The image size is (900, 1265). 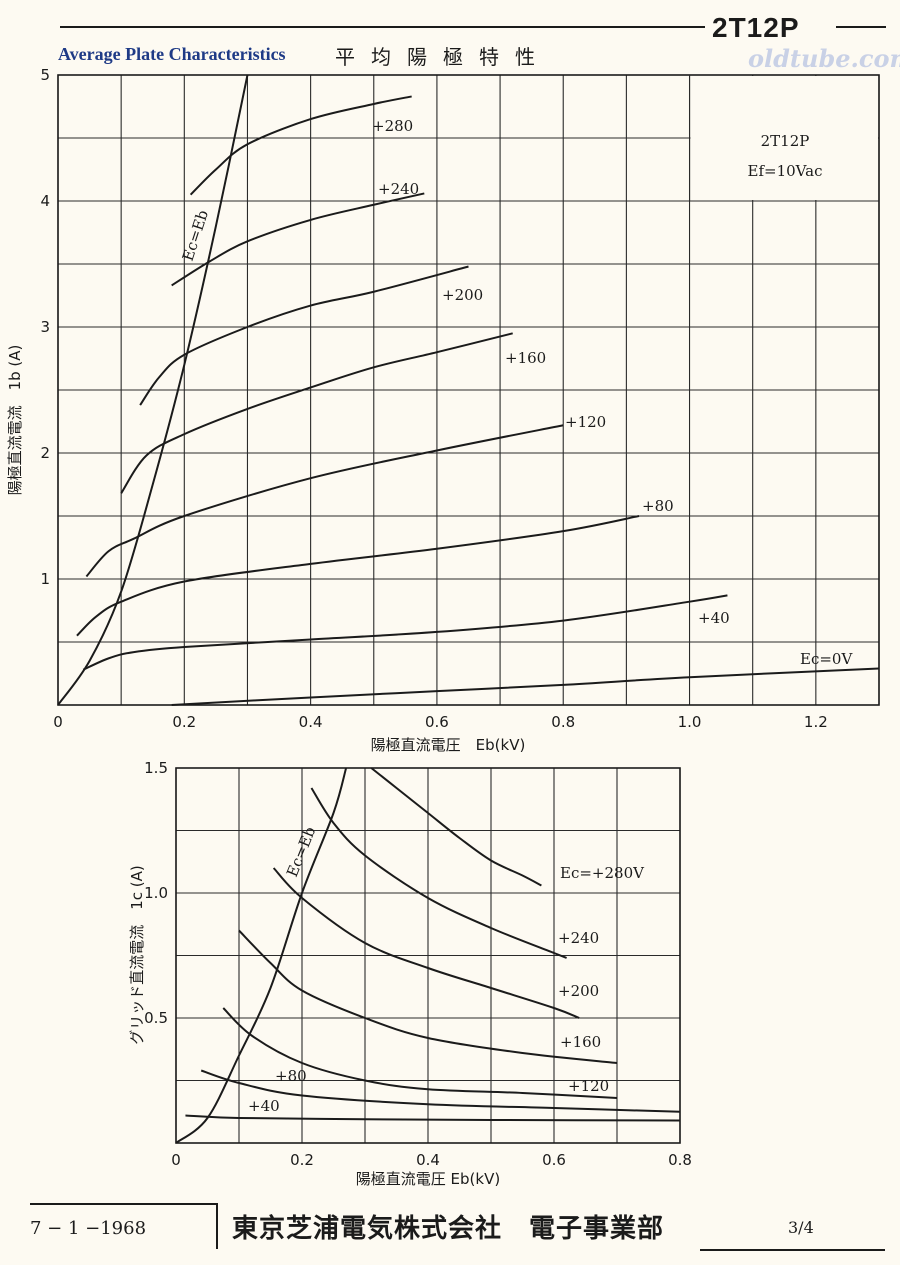 I want to click on y-tick-label: 5, so click(x=45, y=75).